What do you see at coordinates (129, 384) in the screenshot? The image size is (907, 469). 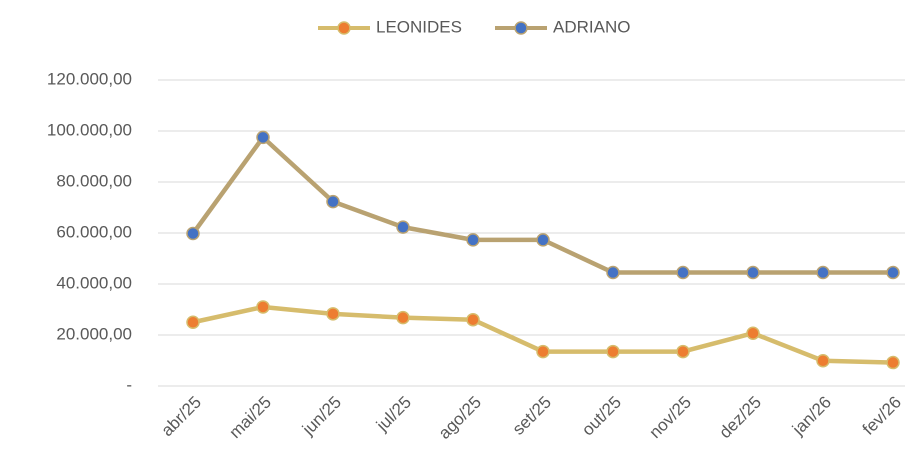 I see `y-tick-label: -` at bounding box center [129, 384].